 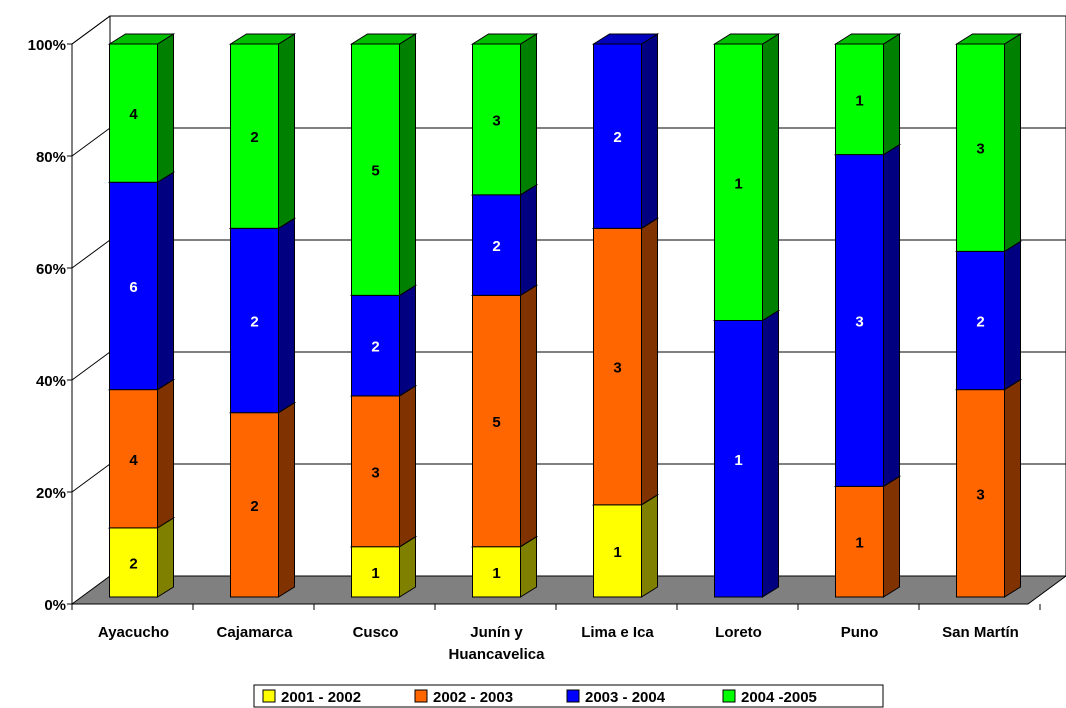 I want to click on legend-label: 2004 -2005, so click(x=779, y=697).